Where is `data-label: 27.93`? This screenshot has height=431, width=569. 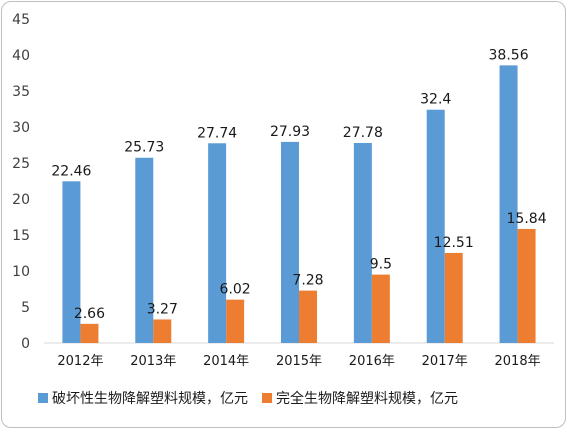 data-label: 27.93 is located at coordinates (290, 132).